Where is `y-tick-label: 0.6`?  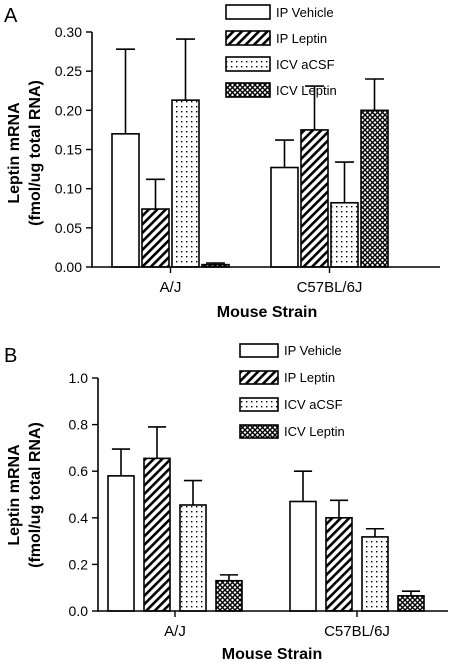
y-tick-label: 0.6 is located at coordinates (79, 471).